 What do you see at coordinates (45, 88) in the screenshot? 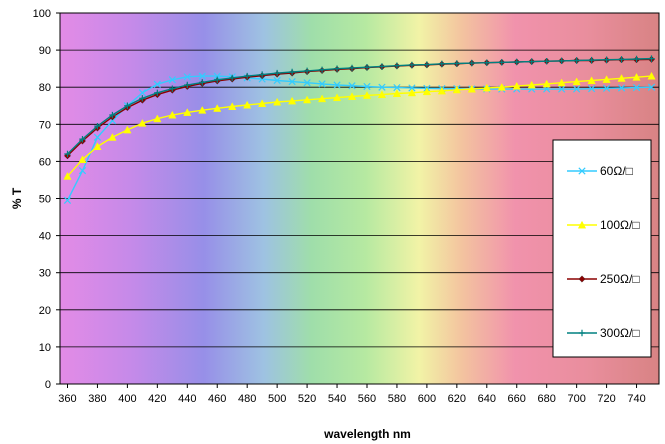
I see `y-tick-label: 80` at bounding box center [45, 88].